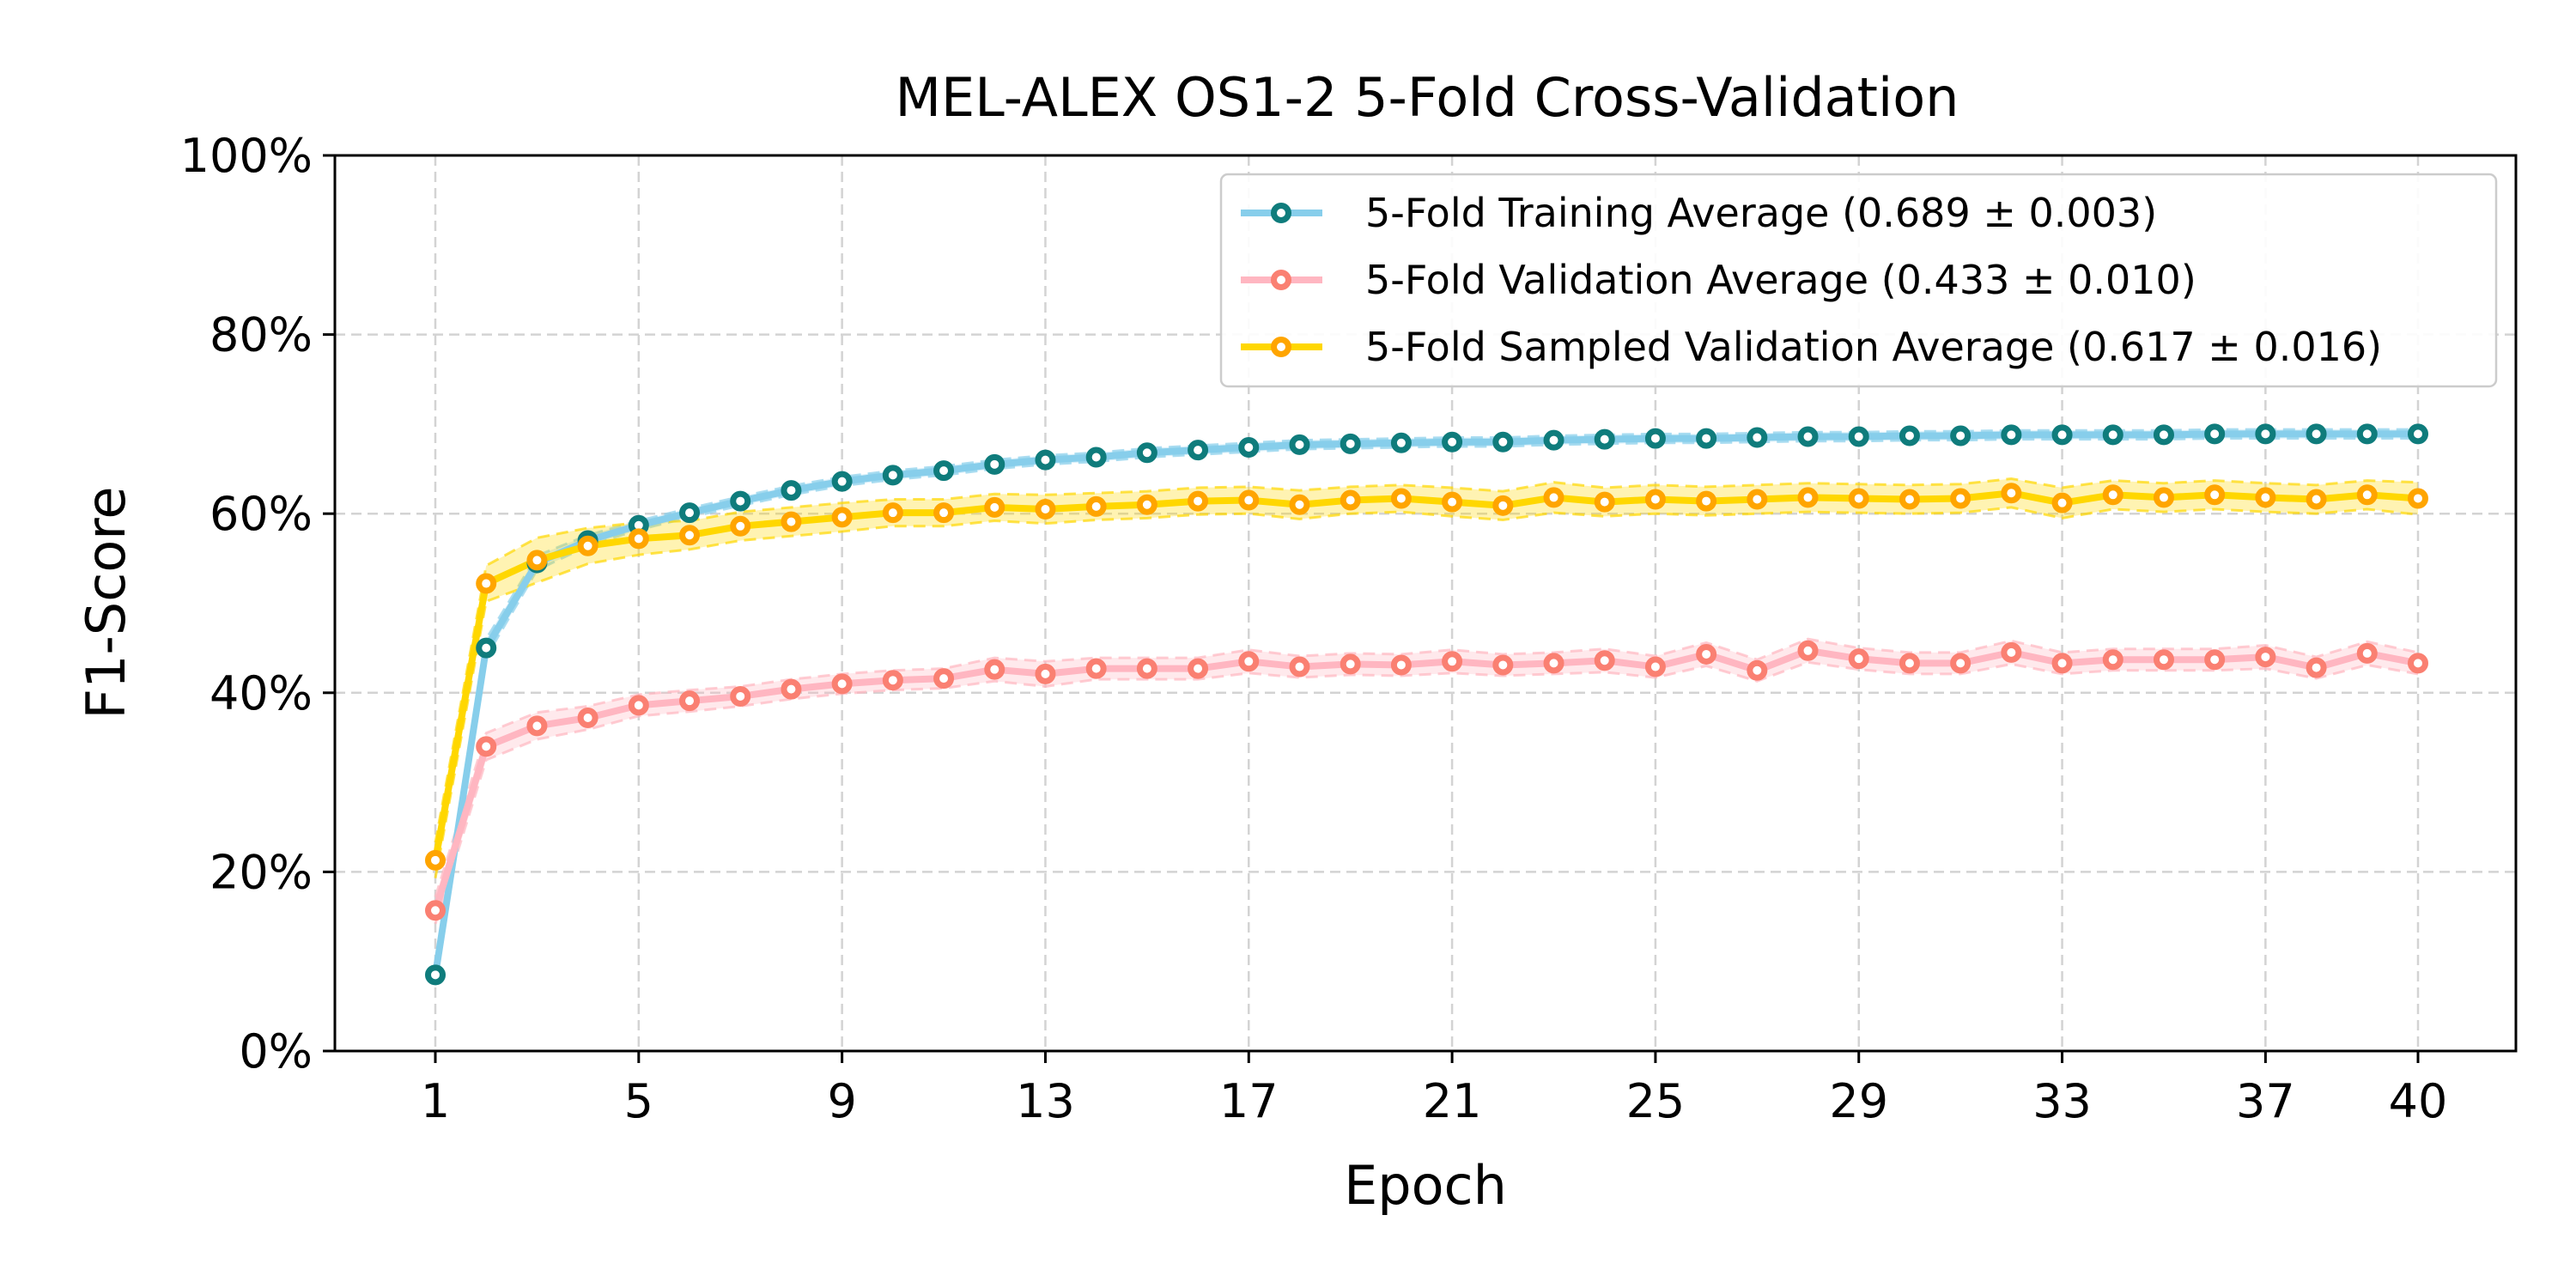  Describe the element at coordinates (841, 1101) in the screenshot. I see `x-tick-label: 9` at that location.